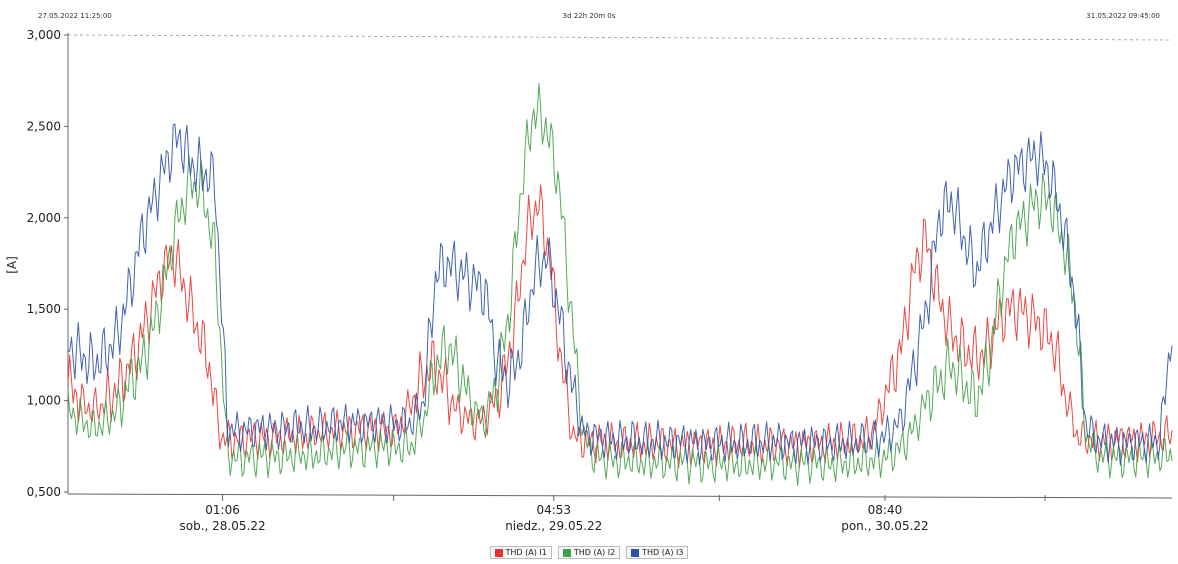 The width and height of the screenshot is (1178, 564). I want to click on legend-item-i3: THD (A) I3, so click(657, 552).